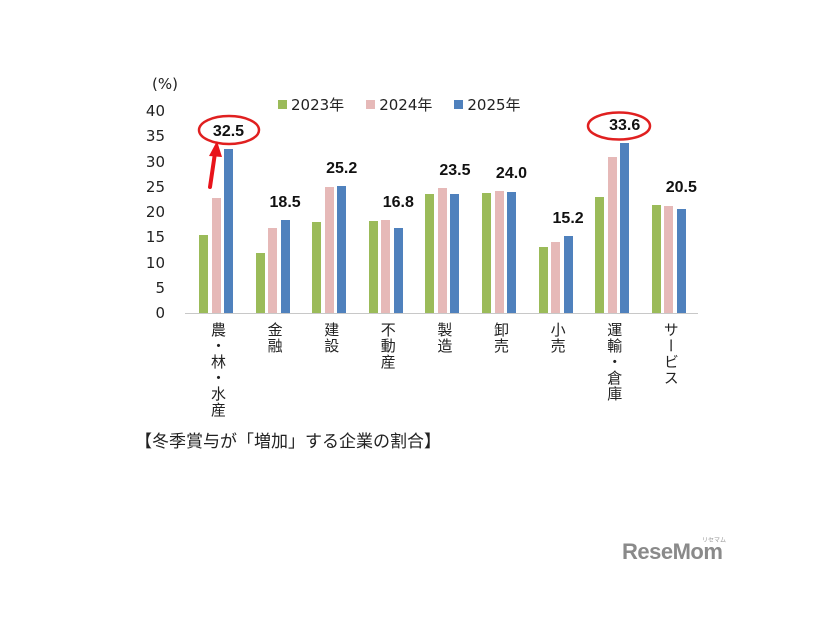  Describe the element at coordinates (625, 126) in the screenshot. I see `data-label: 33.6` at that location.